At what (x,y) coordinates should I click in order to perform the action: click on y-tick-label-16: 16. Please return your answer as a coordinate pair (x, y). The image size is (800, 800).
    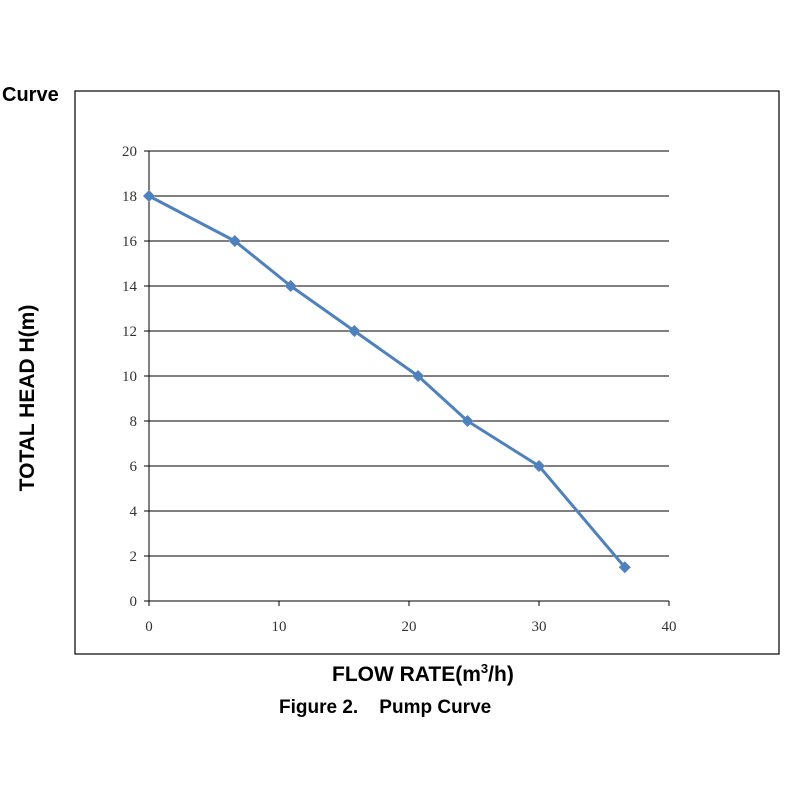
    Looking at the image, I should click on (130, 242).